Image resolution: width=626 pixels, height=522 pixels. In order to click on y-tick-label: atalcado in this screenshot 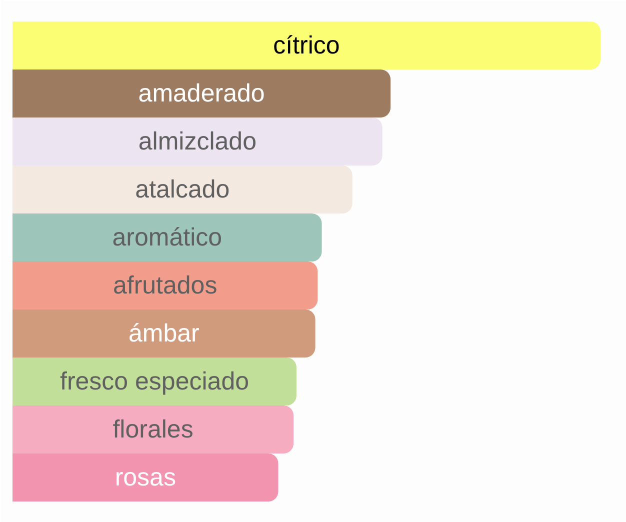, I will do `click(182, 190)`.